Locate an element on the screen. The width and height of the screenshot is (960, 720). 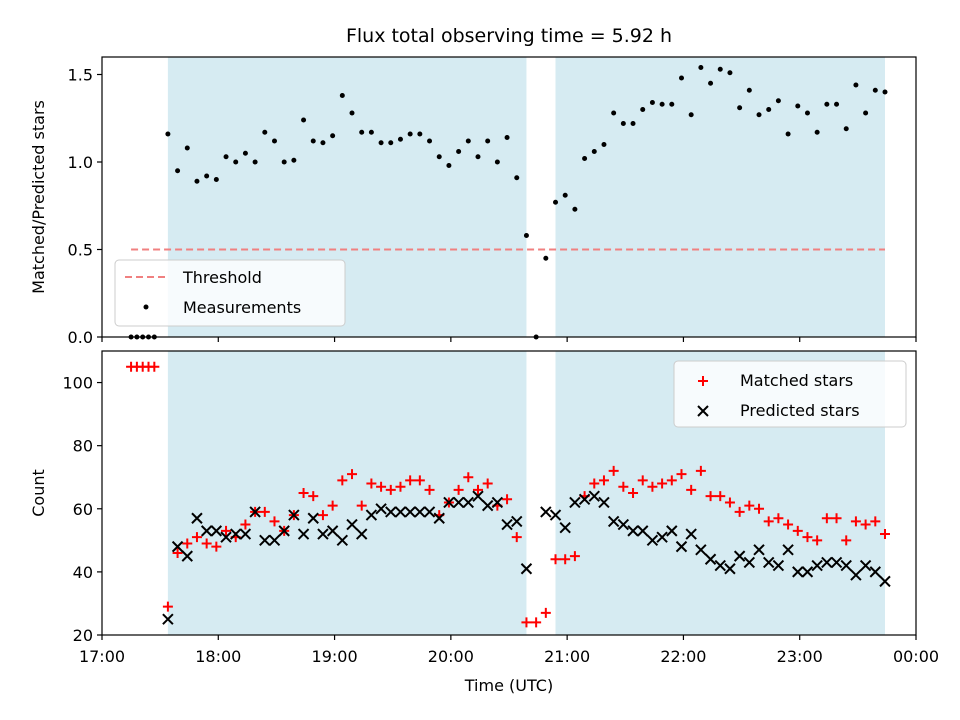
x-tick-label: 19:00 is located at coordinates (335, 656).